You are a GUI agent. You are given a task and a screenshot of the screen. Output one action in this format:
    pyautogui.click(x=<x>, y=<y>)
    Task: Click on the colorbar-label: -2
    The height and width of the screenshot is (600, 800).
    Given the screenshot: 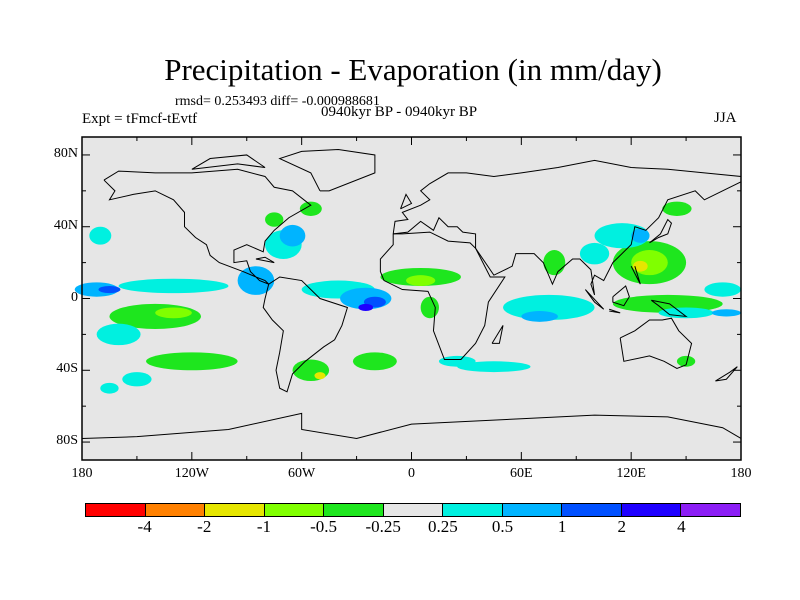 What is the action you would take?
    pyautogui.click(x=204, y=526)
    